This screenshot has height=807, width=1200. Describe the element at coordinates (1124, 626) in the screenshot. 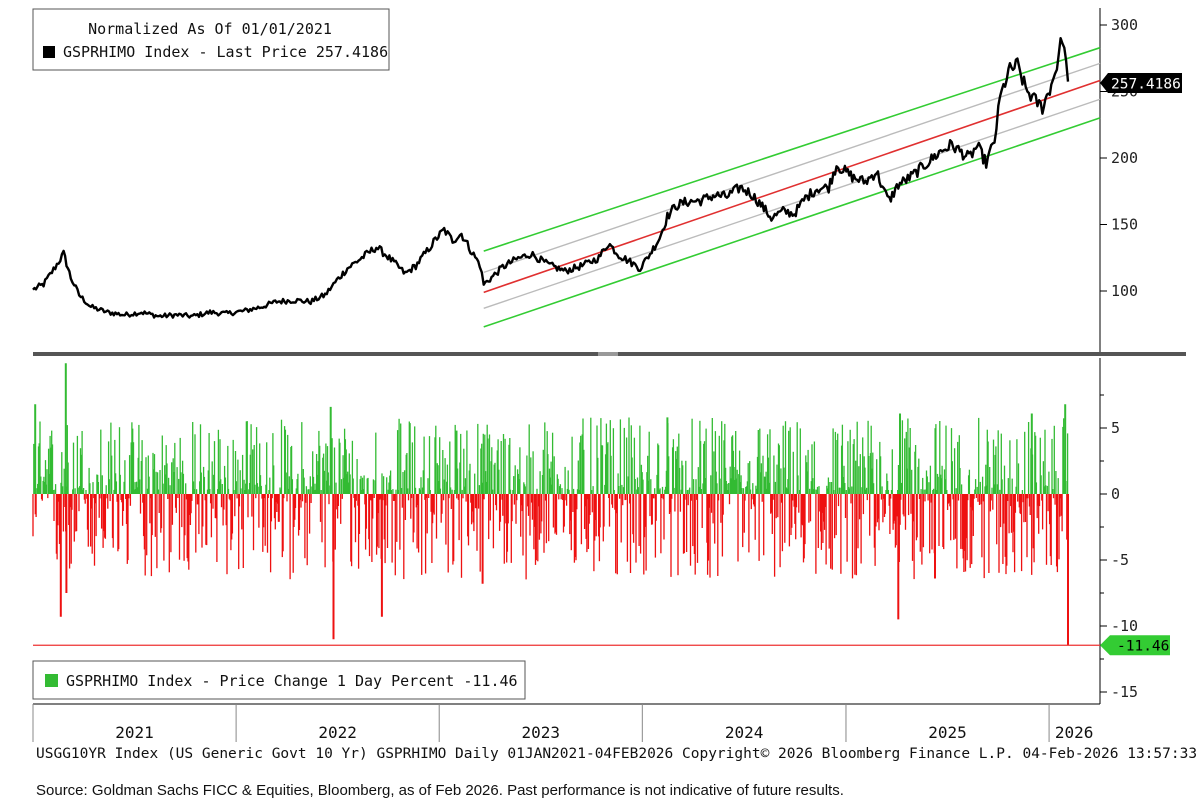

I see `change-tick-label: -10` at that location.